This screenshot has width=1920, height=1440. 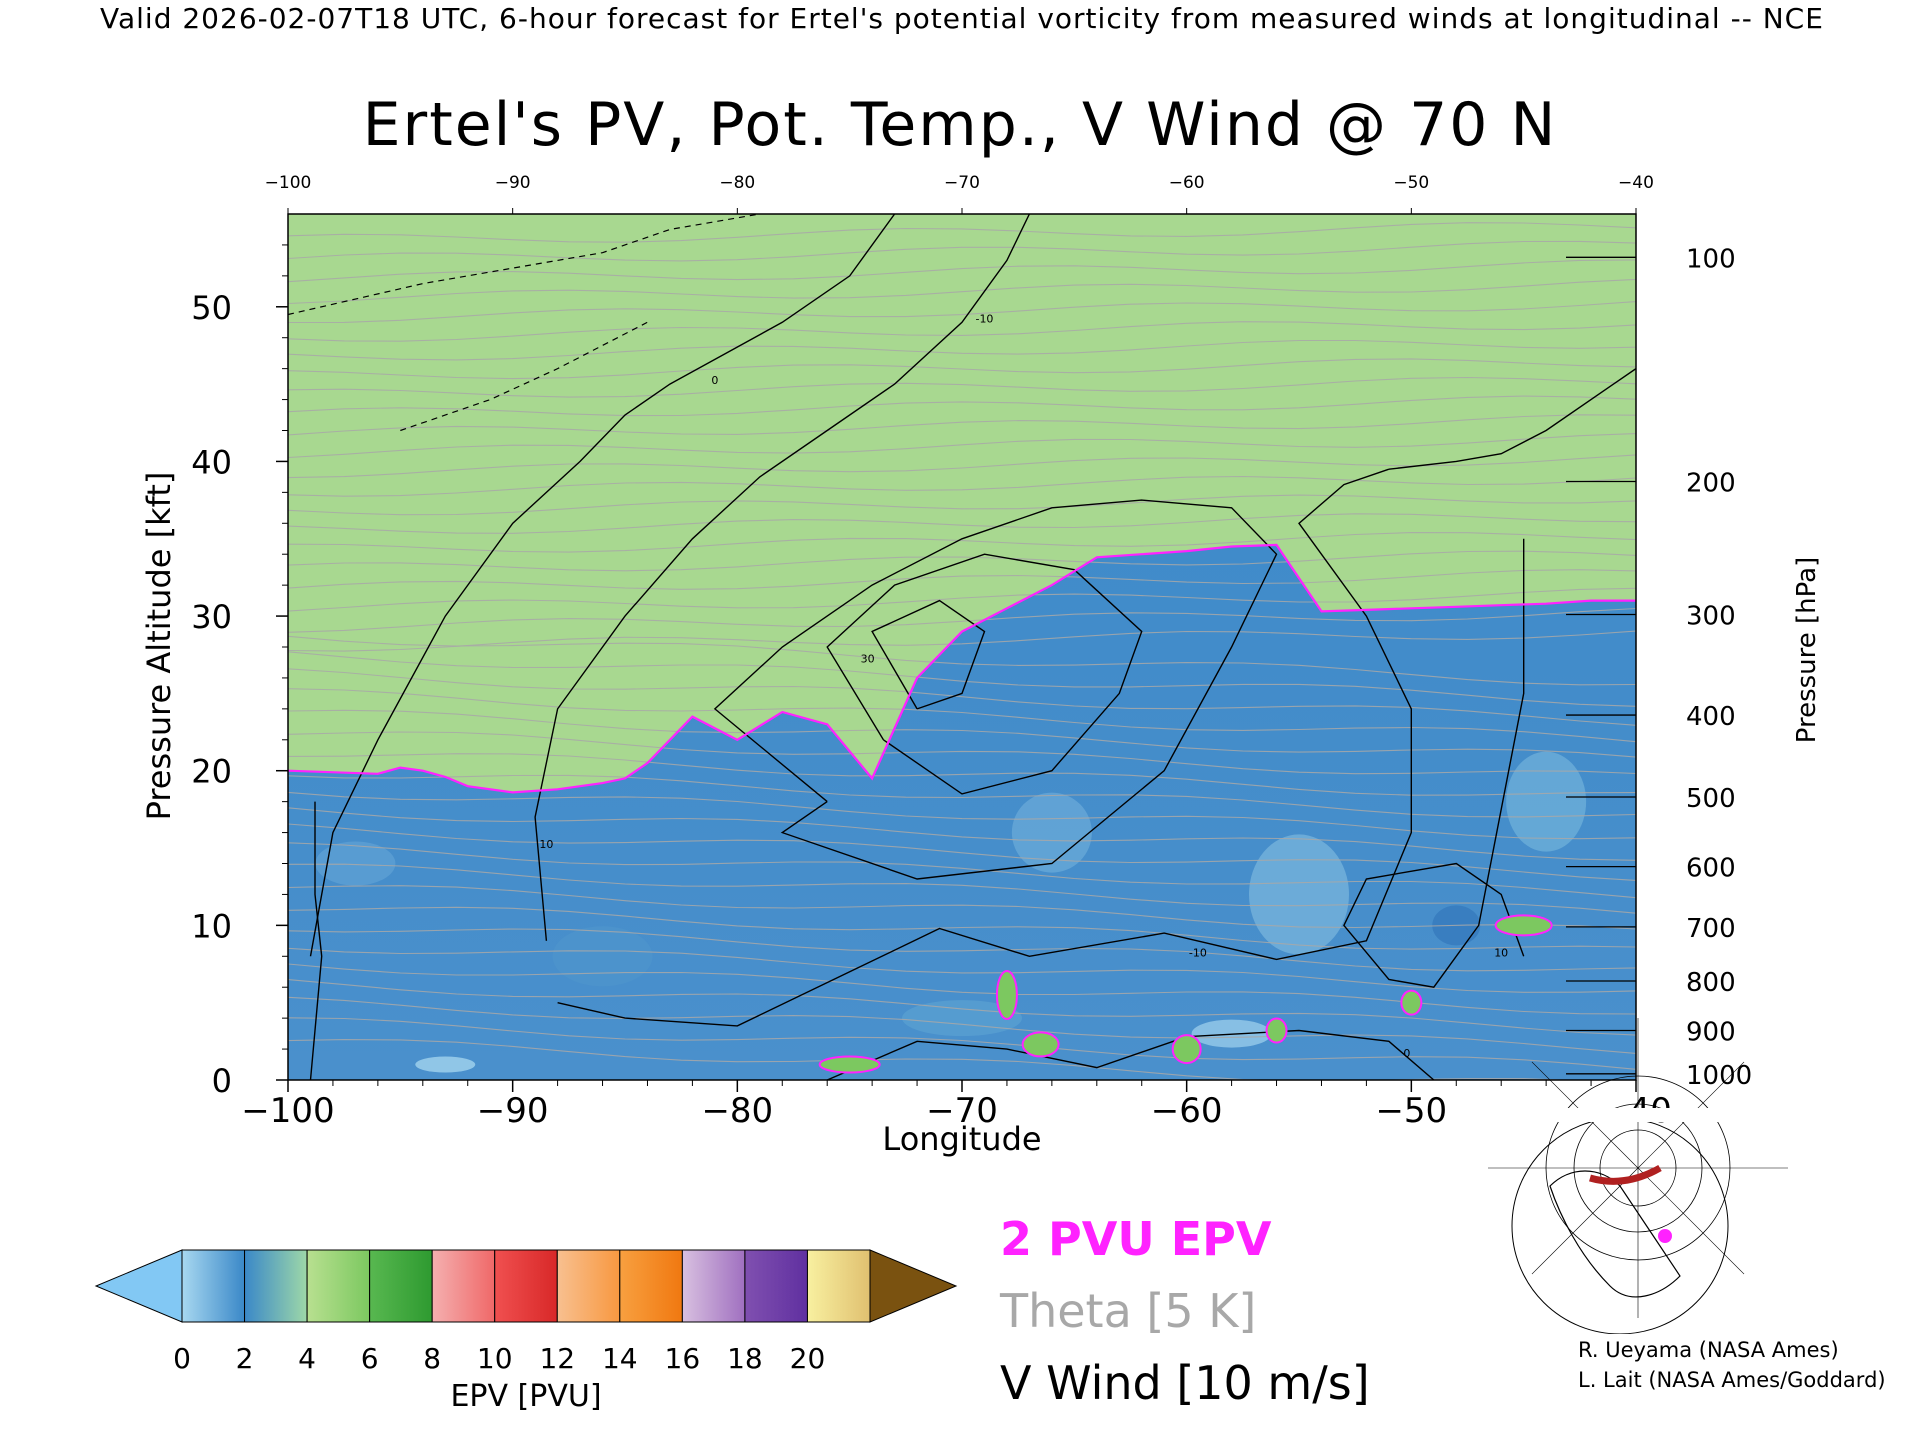 I want to click on map-coastline, so click(x=1615, y=1234).